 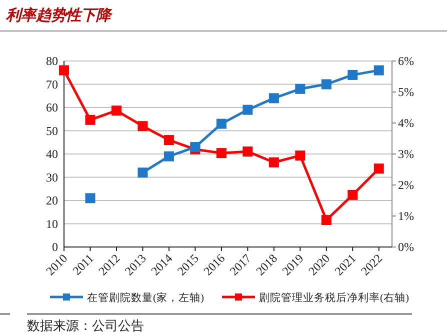 I want to click on source-note: 数据来源：公司公告, so click(x=85, y=325).